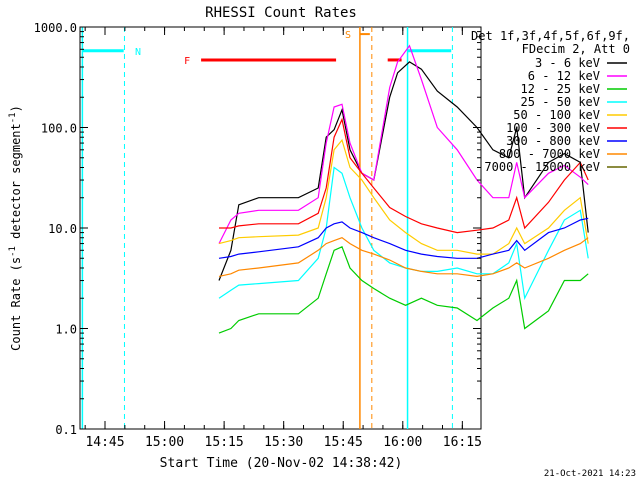 This screenshot has height=480, width=640. What do you see at coordinates (13, 251) in the screenshot?
I see `y-axis-label-sup: -1` at bounding box center [13, 251].